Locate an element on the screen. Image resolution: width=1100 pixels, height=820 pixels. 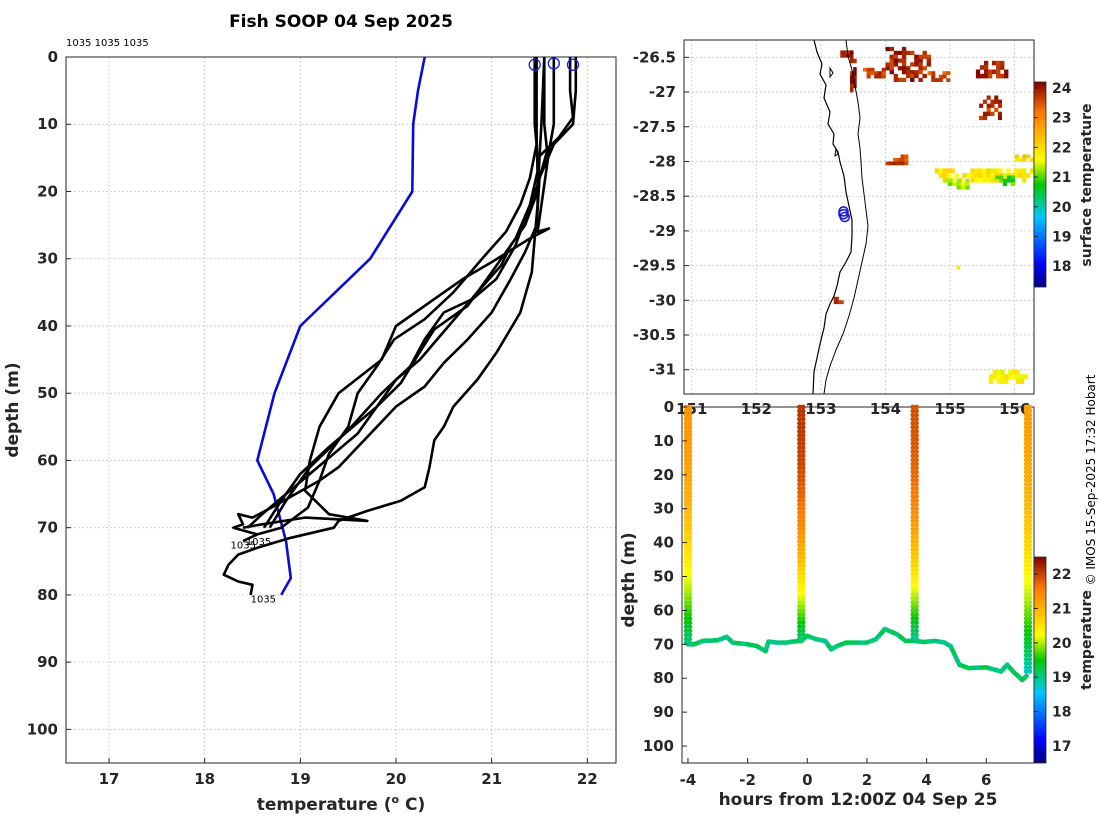
map-colorbar-tick-label: 22 is located at coordinates (1061, 148).